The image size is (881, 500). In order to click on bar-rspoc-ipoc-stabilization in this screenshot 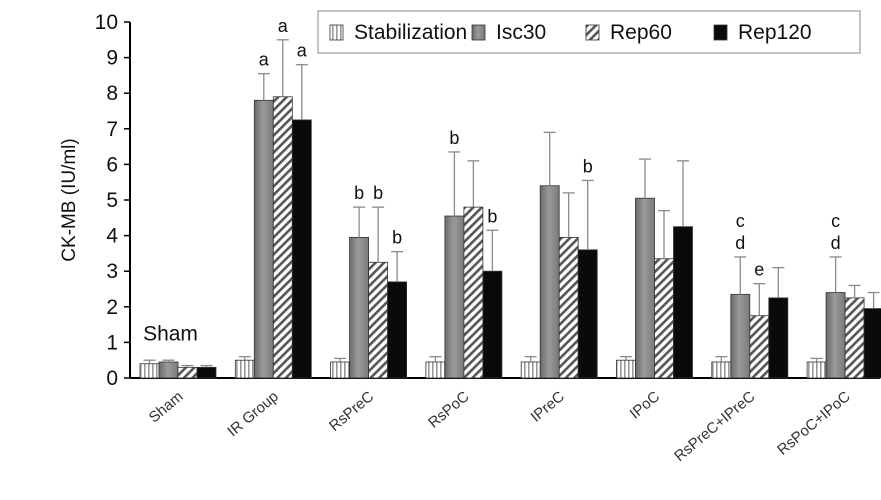, I will do `click(816, 370)`.